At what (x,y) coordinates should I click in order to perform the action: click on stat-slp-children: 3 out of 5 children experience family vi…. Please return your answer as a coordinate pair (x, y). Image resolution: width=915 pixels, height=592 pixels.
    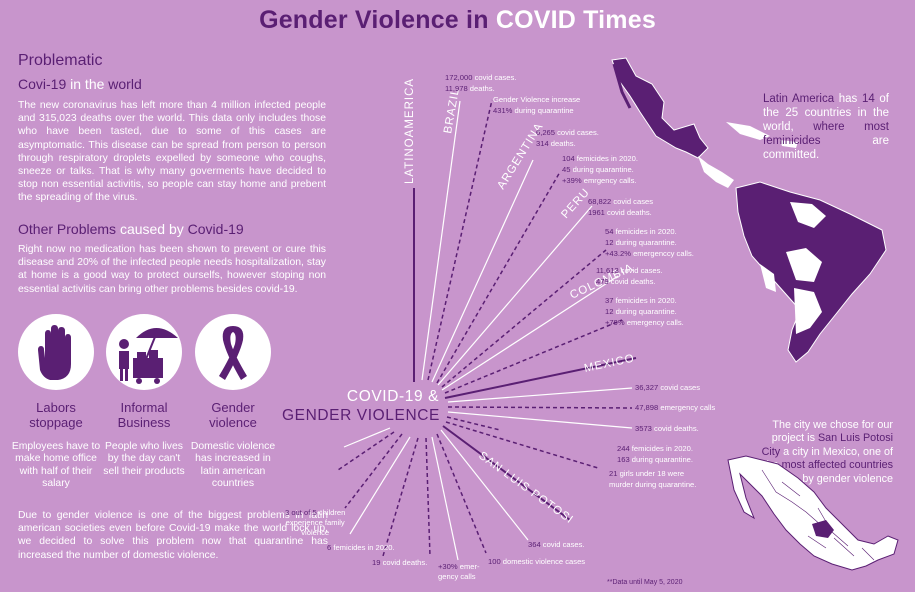
    Looking at the image, I should click on (315, 522).